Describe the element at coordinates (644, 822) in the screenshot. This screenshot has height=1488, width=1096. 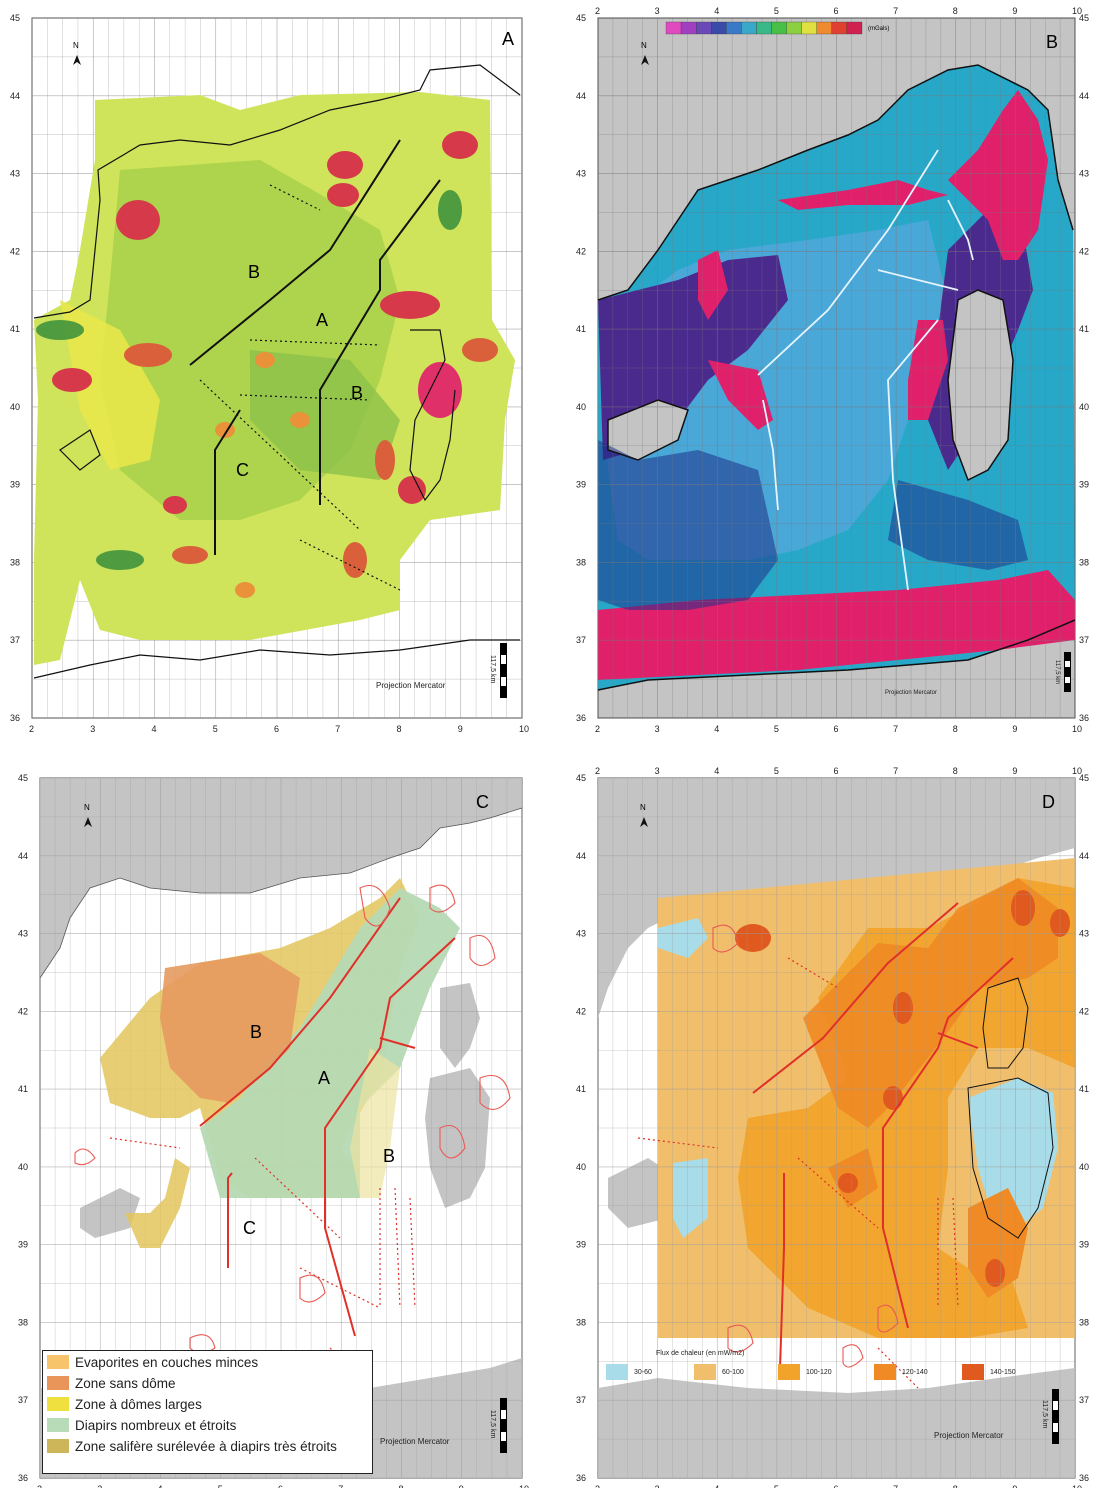
I see `north-arrow-icon` at that location.